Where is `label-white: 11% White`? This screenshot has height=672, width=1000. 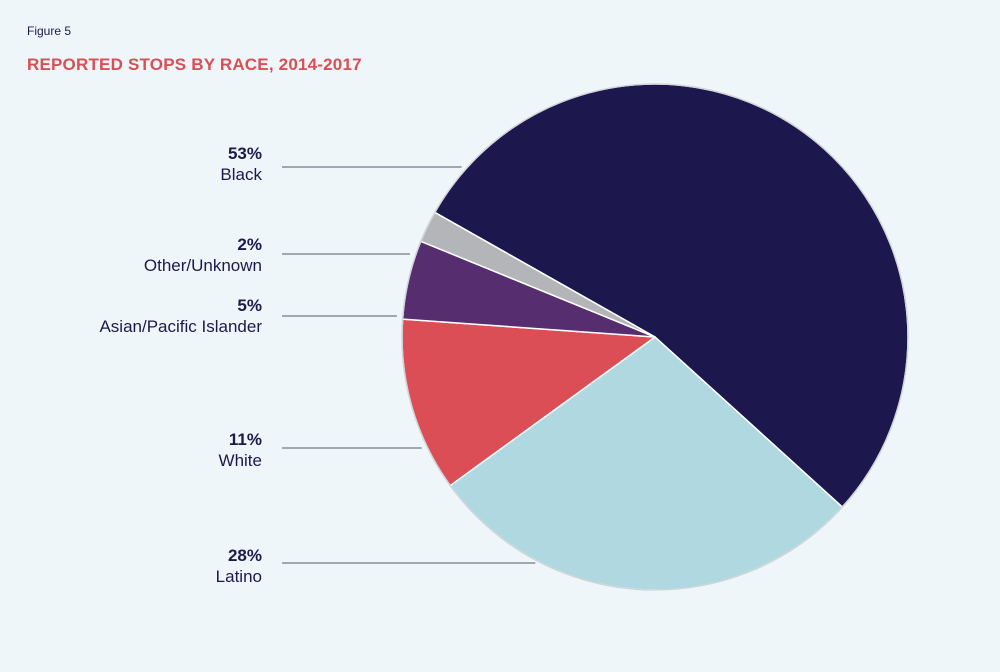
label-white: 11% White is located at coordinates (240, 450).